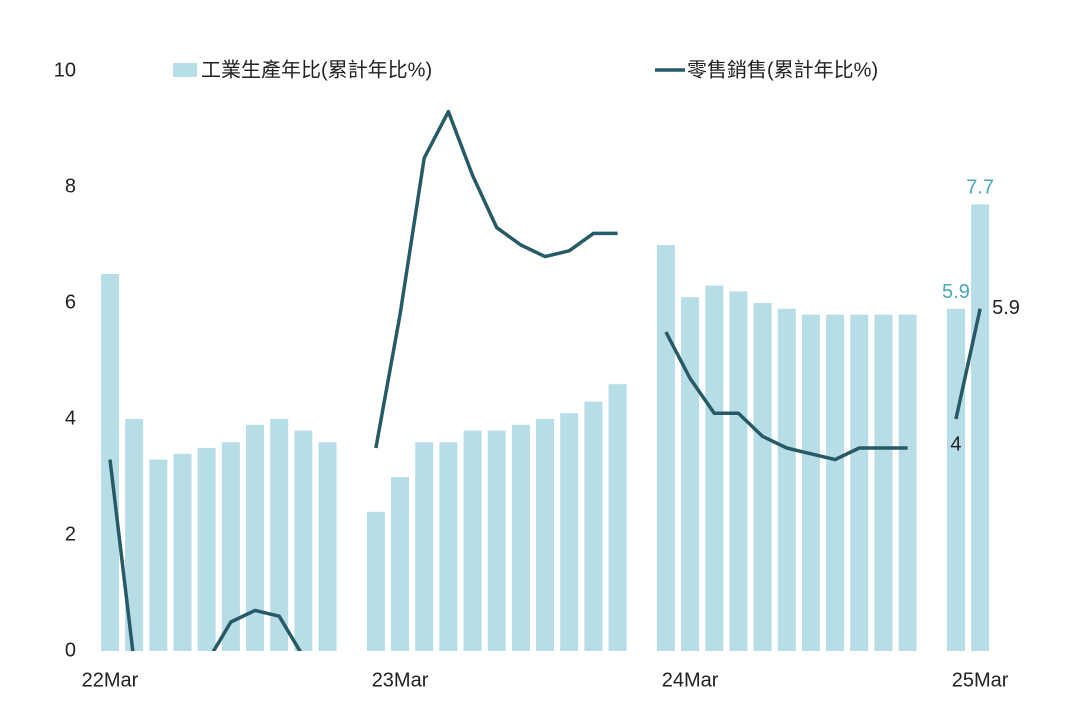  What do you see at coordinates (400, 680) in the screenshot?
I see `x-tick-label: 23Mar` at bounding box center [400, 680].